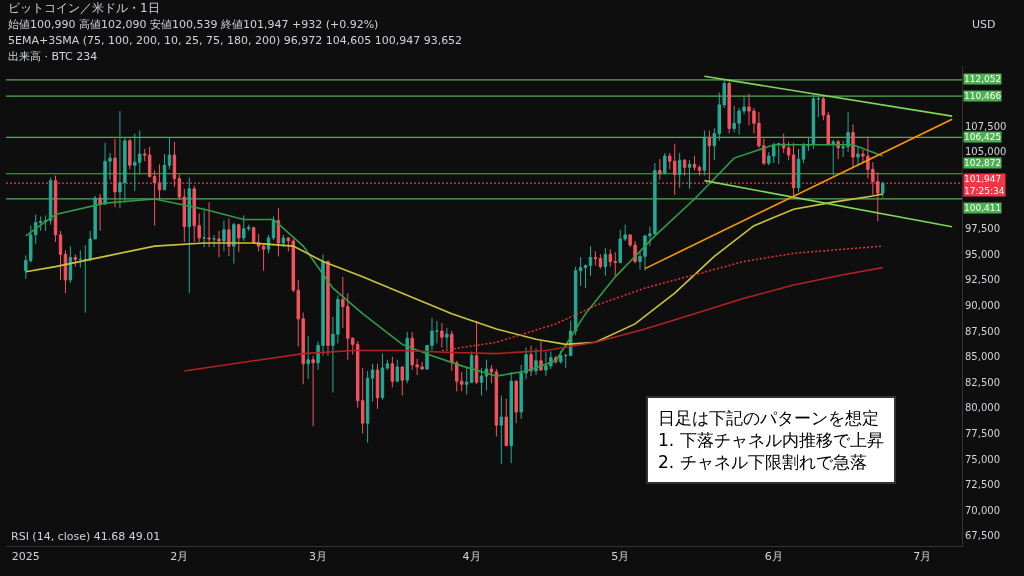 Image resolution: width=1024 pixels, height=576 pixels. Describe the element at coordinates (983, 79) in the screenshot. I see `ref-line-label: 112,052` at that location.